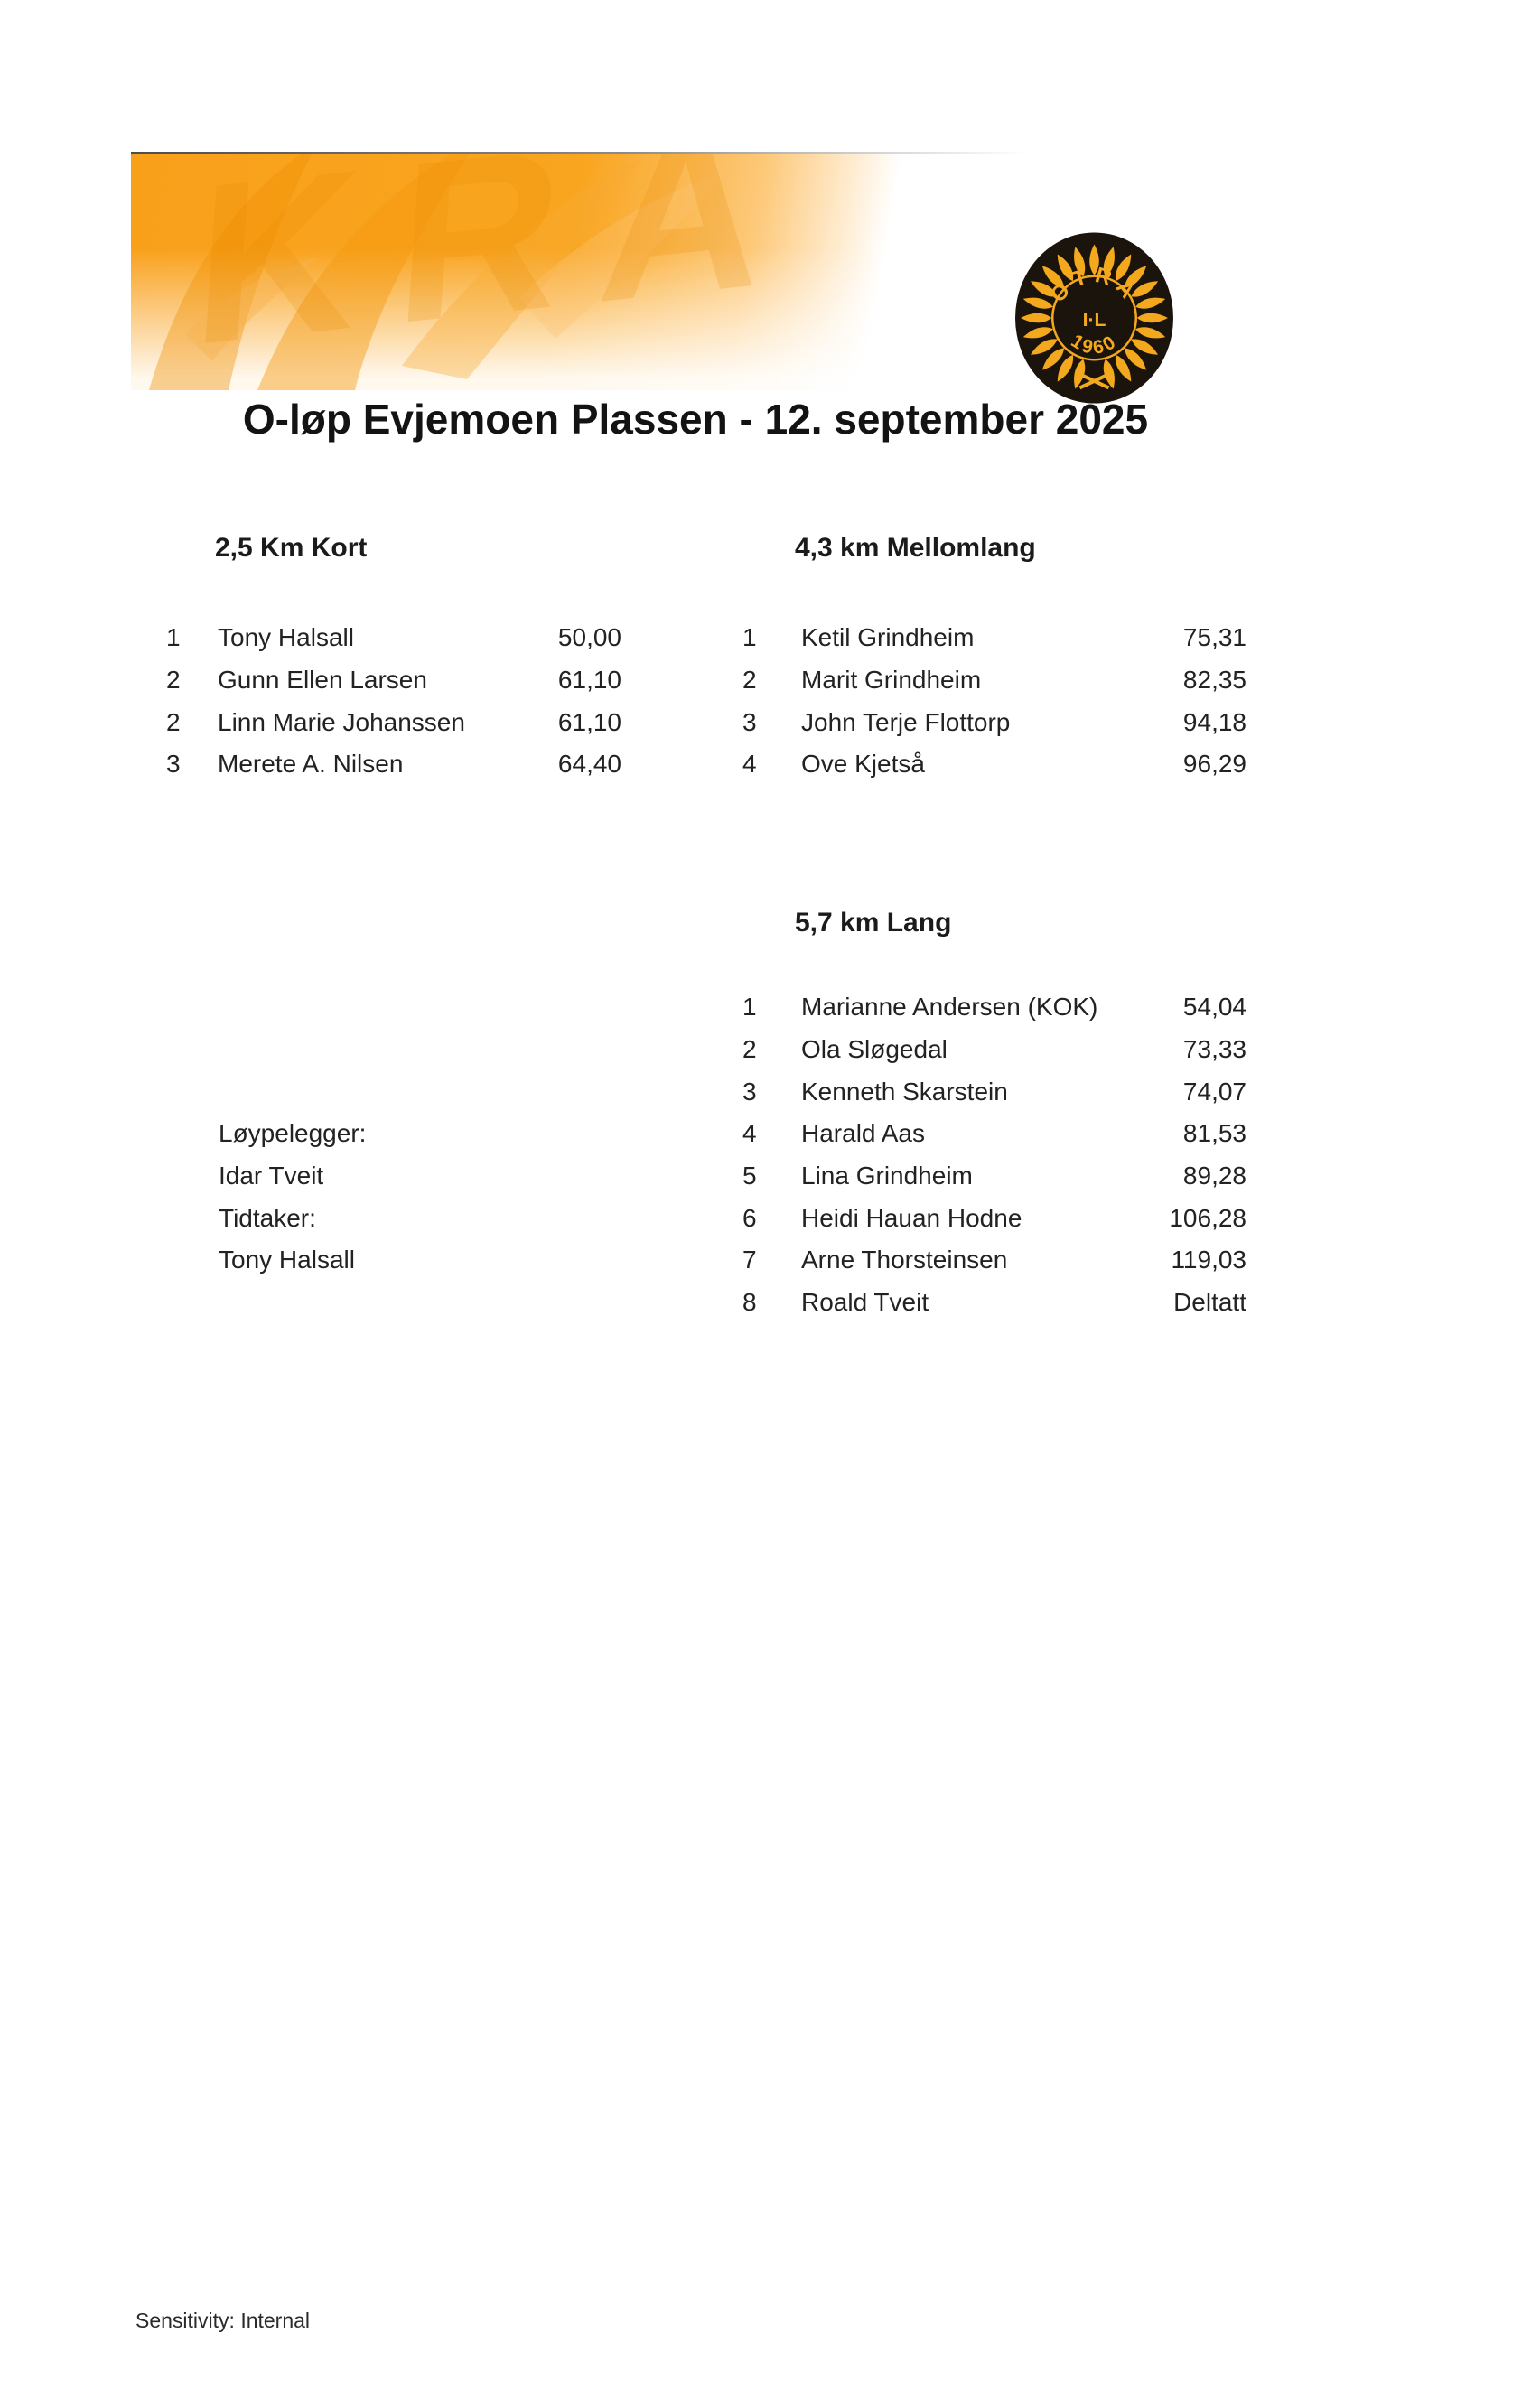 The width and height of the screenshot is (1531, 2408). I want to click on table-row: 4 Ove Kjetså 96,29, so click(994, 764).